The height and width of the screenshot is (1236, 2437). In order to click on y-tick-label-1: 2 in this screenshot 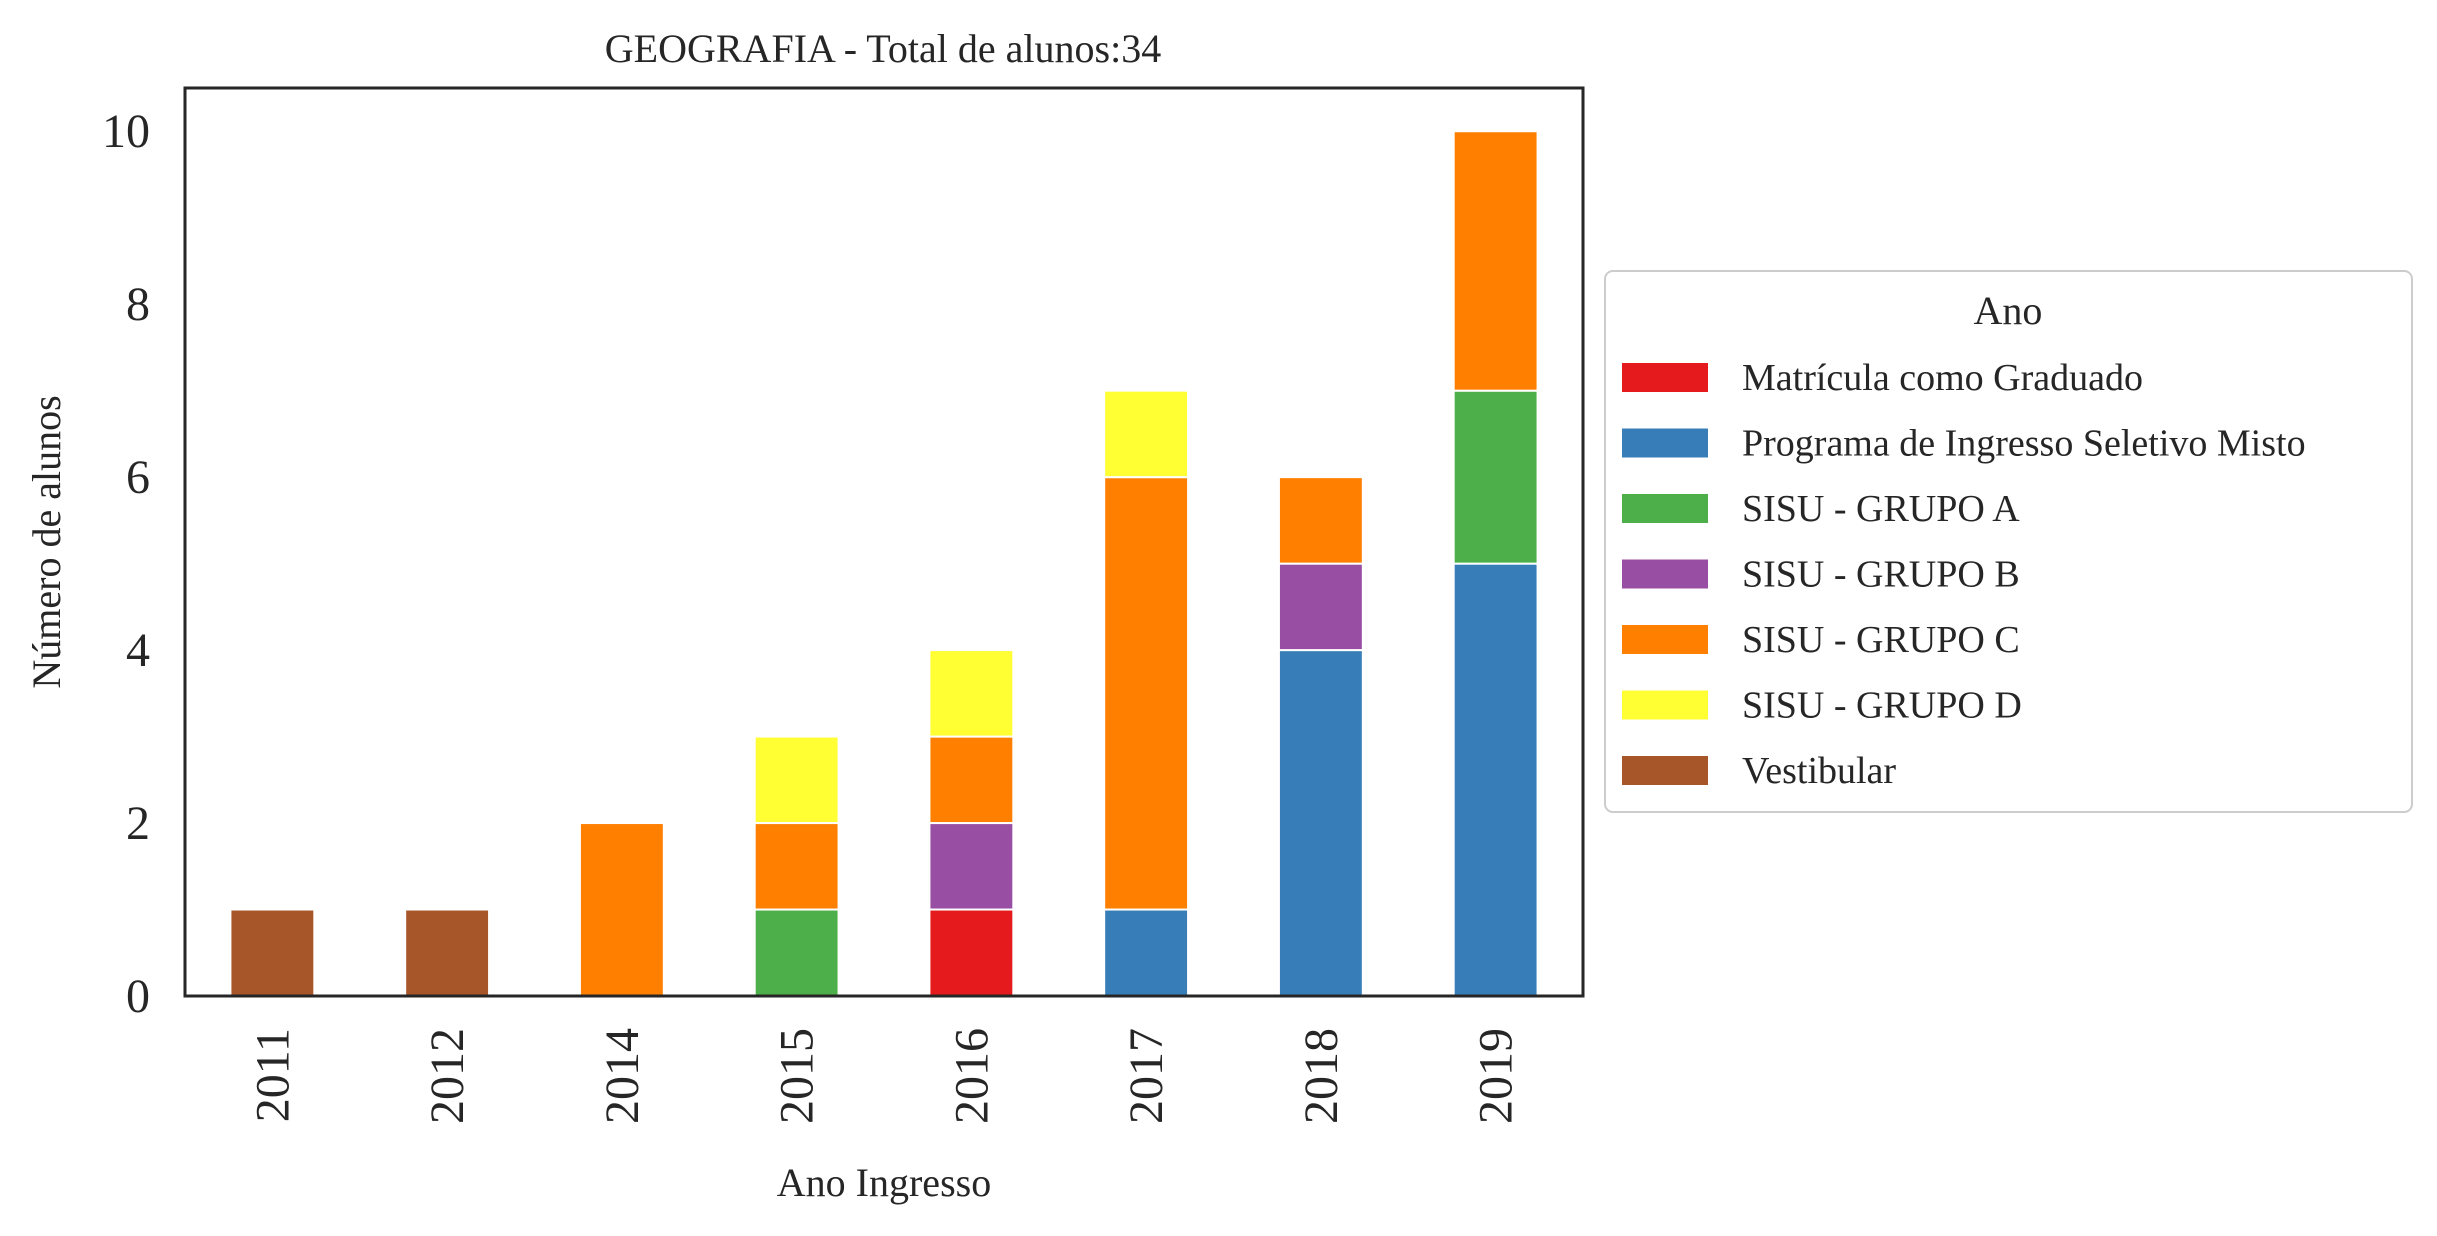, I will do `click(138, 823)`.